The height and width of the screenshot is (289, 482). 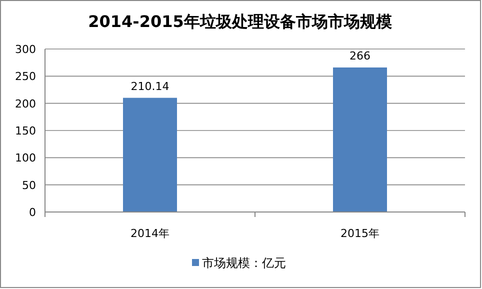 What do you see at coordinates (360, 233) in the screenshot?
I see `x-tick-label: 2015年` at bounding box center [360, 233].